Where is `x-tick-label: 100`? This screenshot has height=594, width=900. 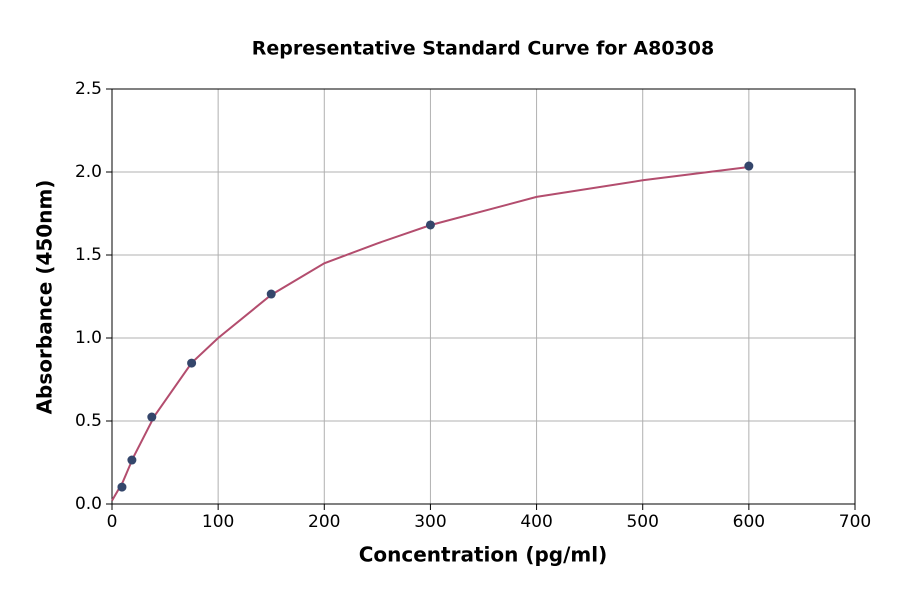 x-tick-label: 100 is located at coordinates (218, 522).